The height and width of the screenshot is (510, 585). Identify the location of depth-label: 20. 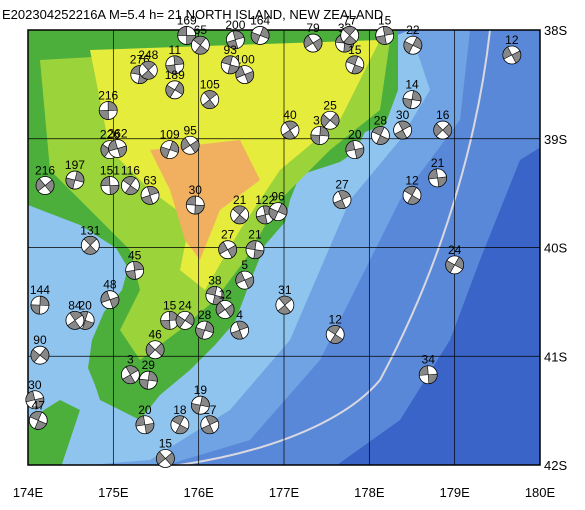
(85, 305).